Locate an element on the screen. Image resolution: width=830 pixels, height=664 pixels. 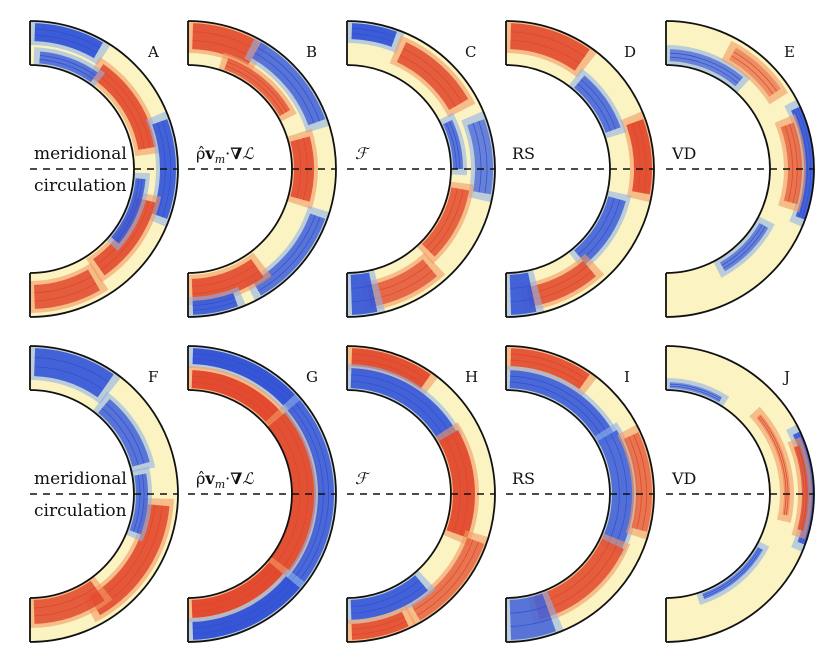
term-label: meridional is located at coordinates (80, 479).